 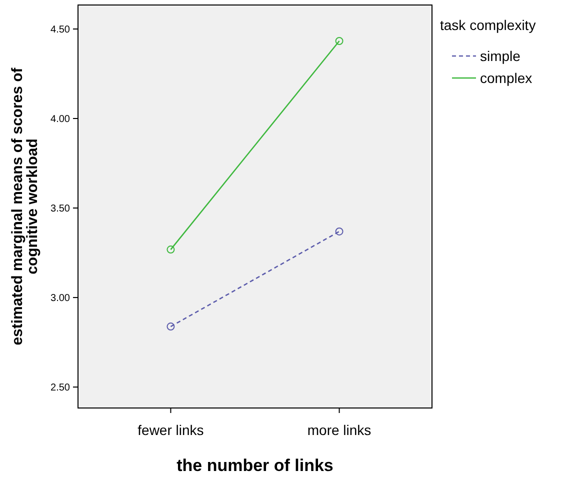 What do you see at coordinates (60, 298) in the screenshot?
I see `y-tick-label: 3.00` at bounding box center [60, 298].